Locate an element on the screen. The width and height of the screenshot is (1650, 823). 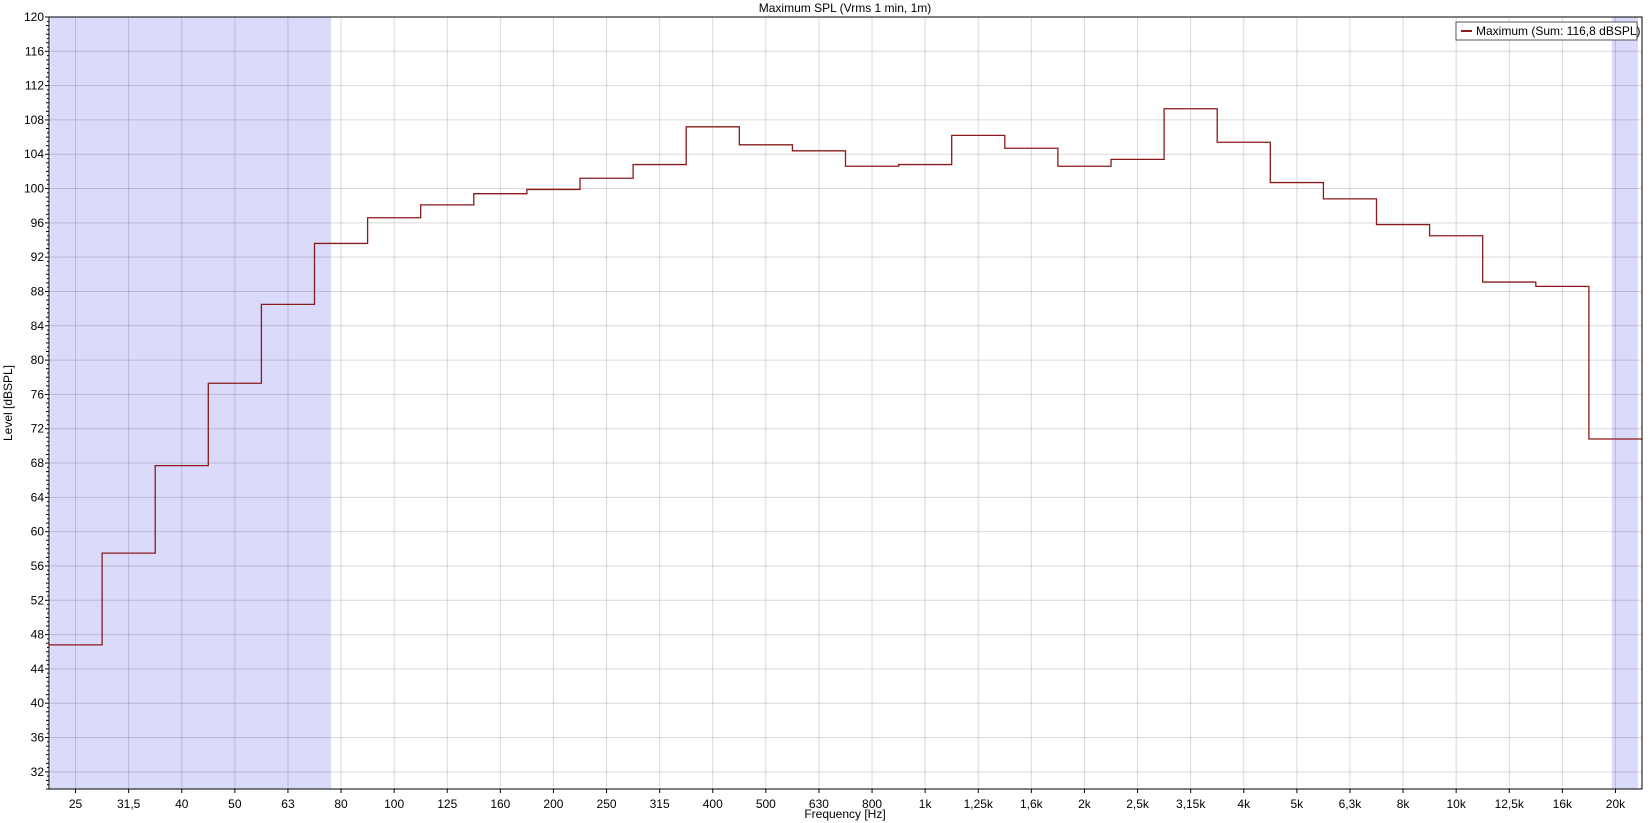
y-tick-label: 68 is located at coordinates (38, 463).